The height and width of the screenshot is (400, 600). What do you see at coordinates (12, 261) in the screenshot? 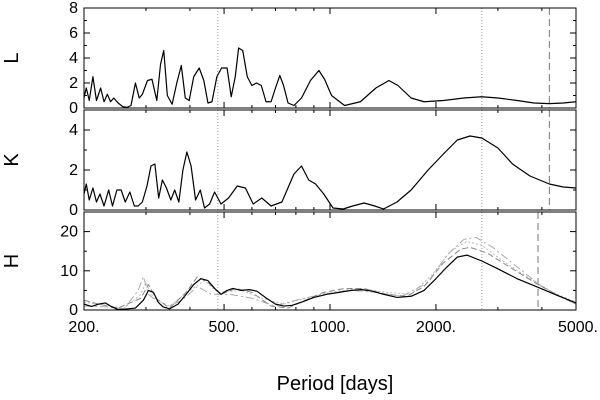
I see `panel-label-h: H` at bounding box center [12, 261].